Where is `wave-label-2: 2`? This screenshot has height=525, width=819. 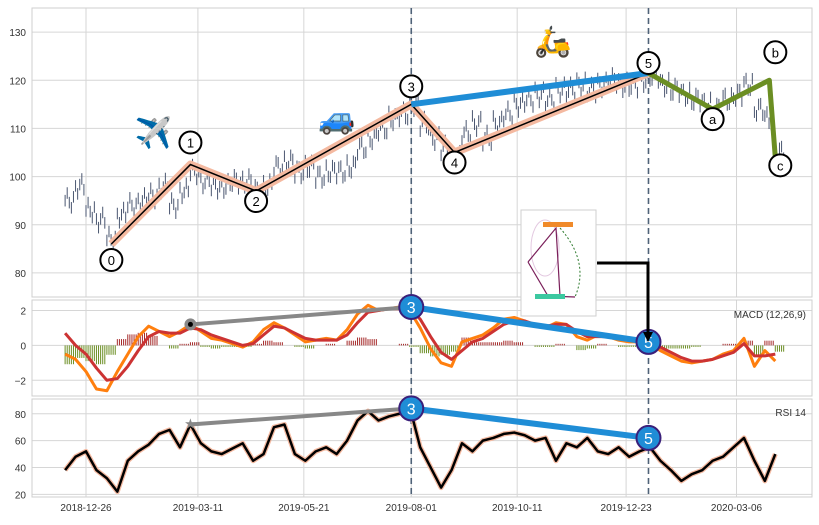 wave-label-2: 2 is located at coordinates (255, 201).